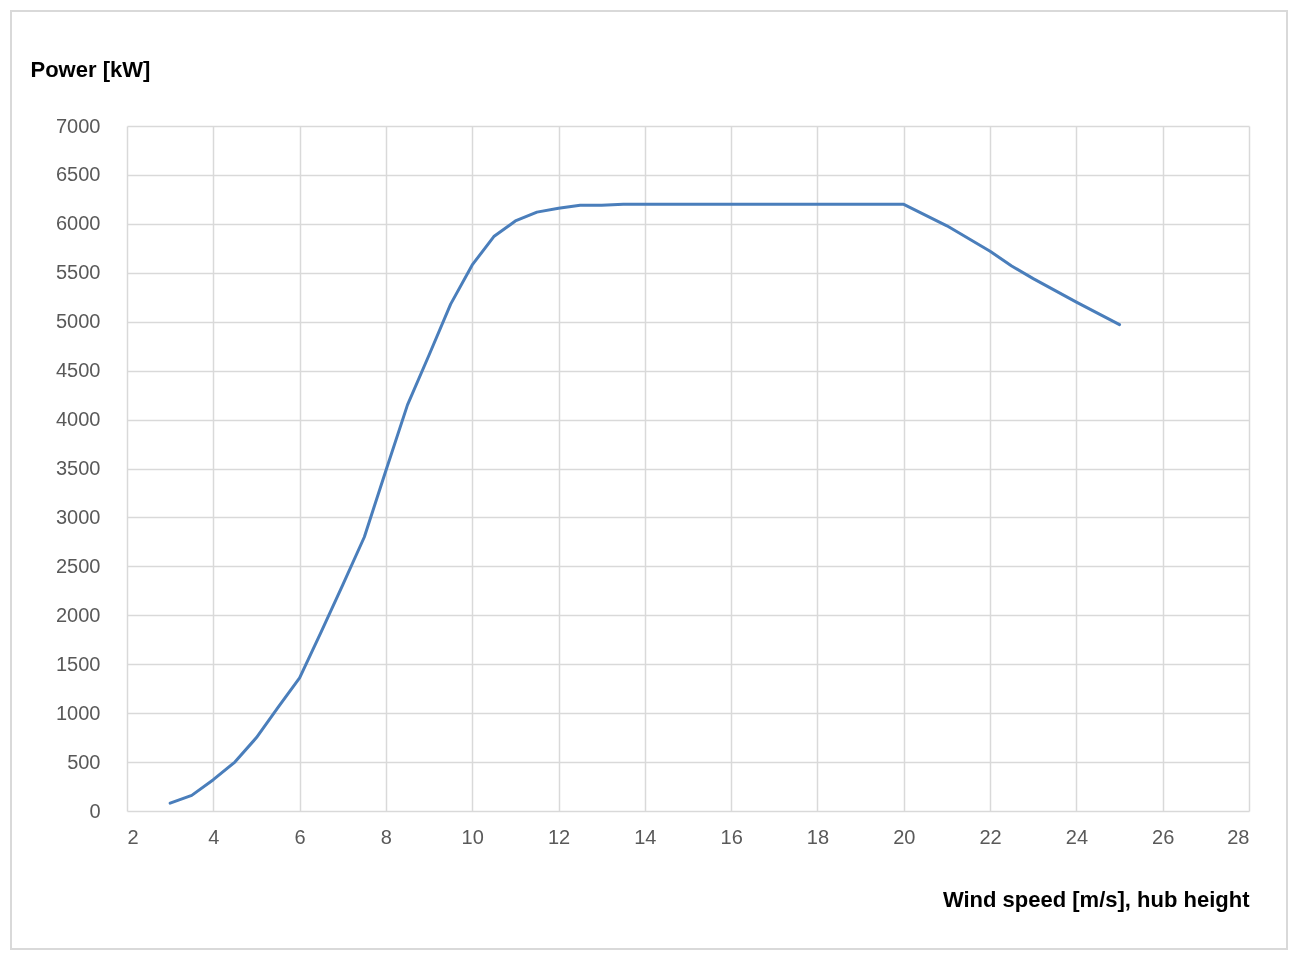  What do you see at coordinates (95, 810) in the screenshot?
I see `y-tick-label: 0` at bounding box center [95, 810].